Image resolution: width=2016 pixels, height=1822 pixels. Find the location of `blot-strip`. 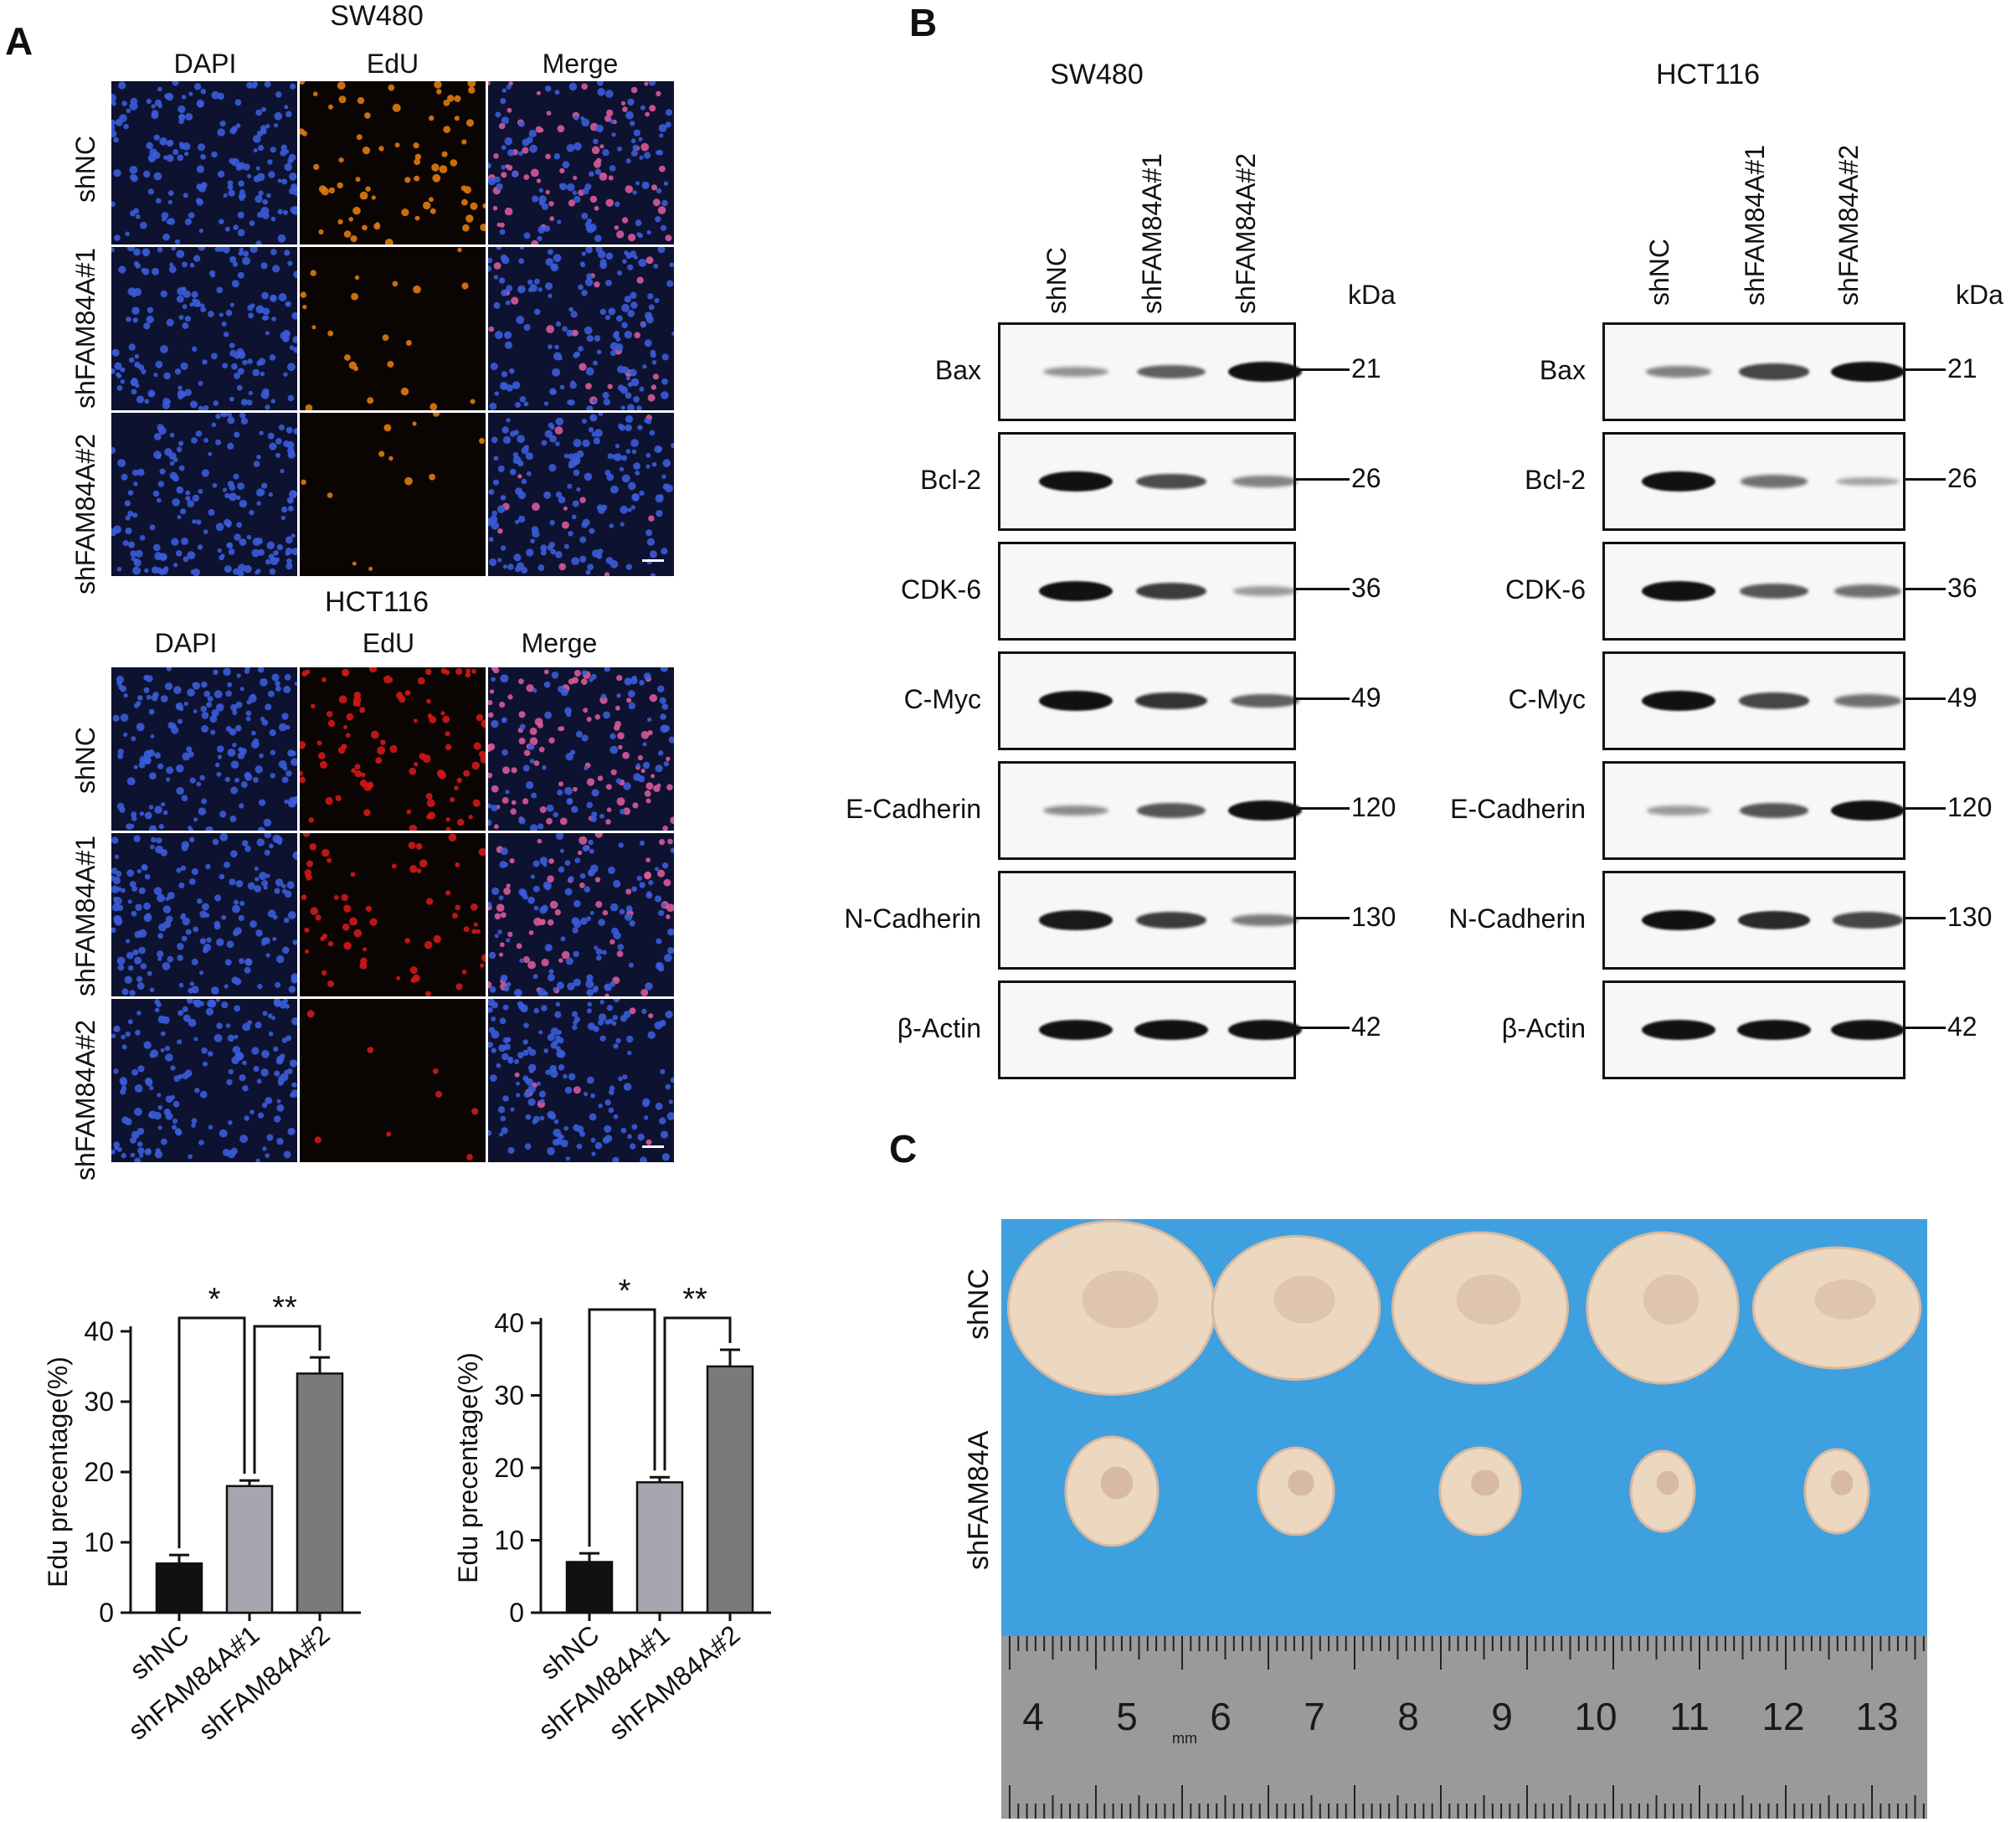

blot-strip is located at coordinates (1148, 920).